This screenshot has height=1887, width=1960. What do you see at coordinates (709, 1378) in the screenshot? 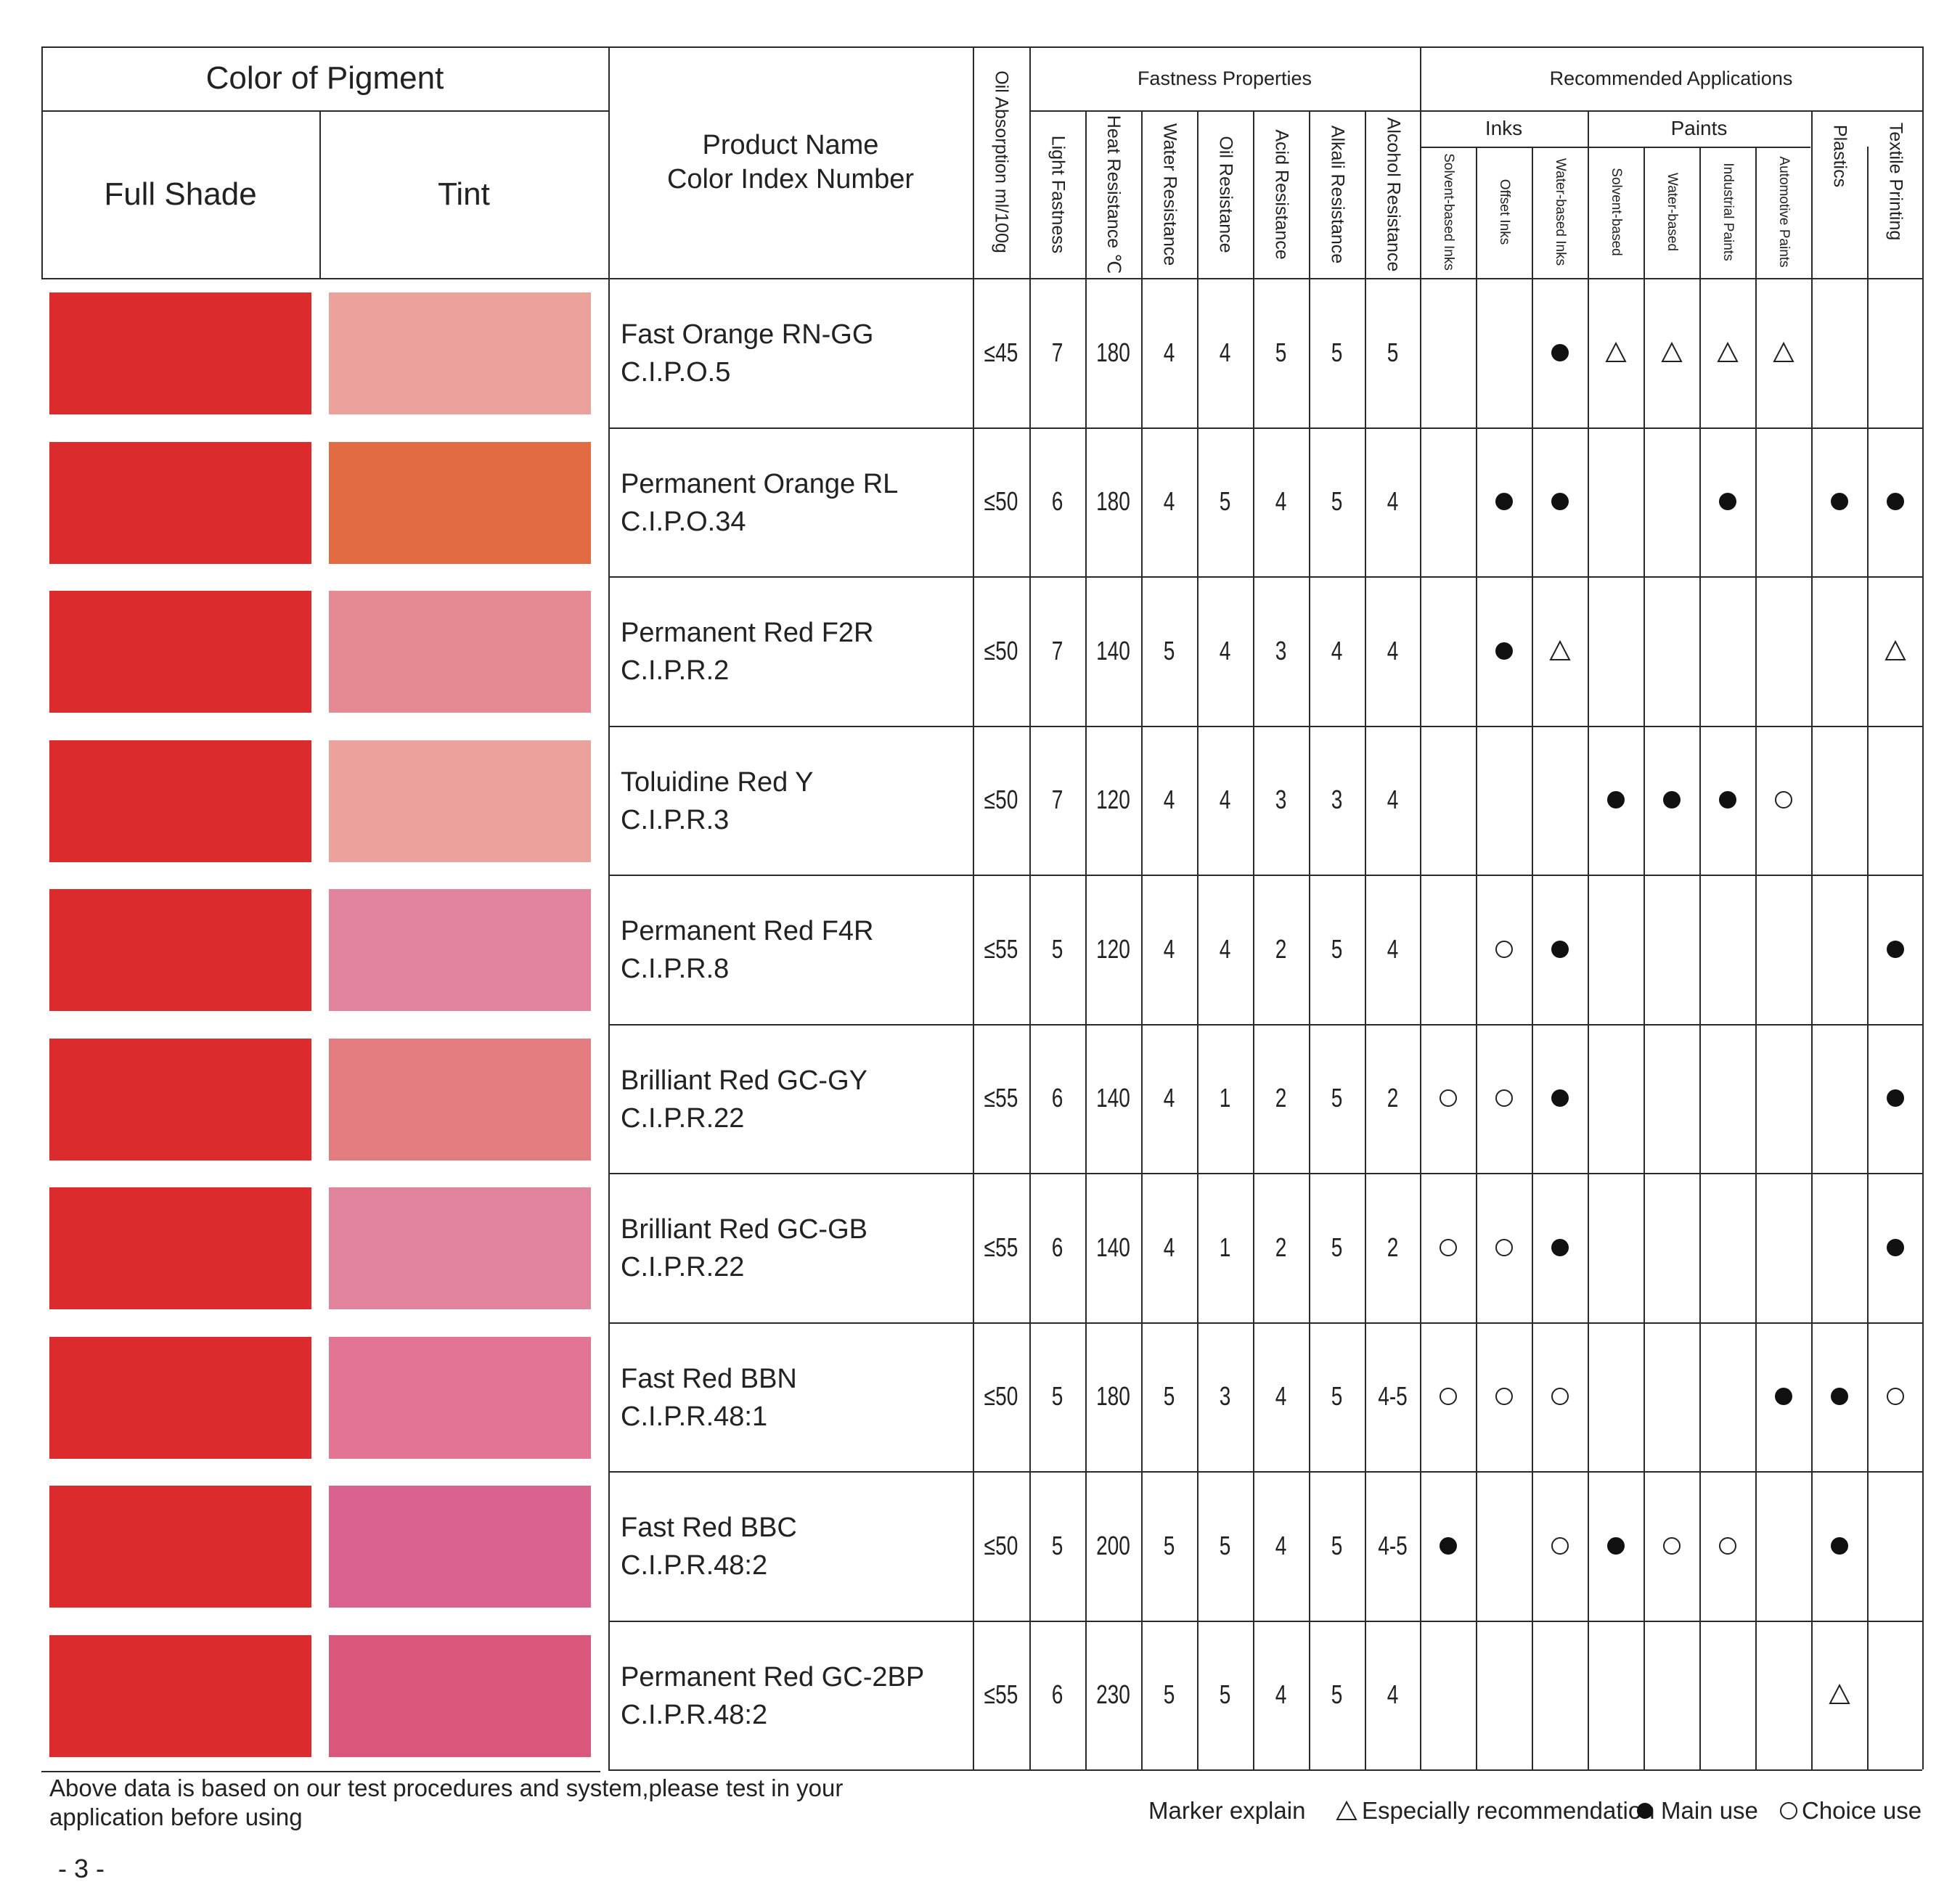
I see `product-name: Fast Red BBN` at bounding box center [709, 1378].